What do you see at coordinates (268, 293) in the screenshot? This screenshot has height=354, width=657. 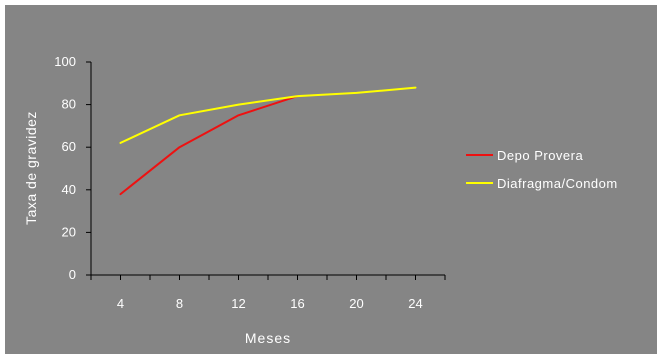 I see `x-ticks: 4 8 12 16 20 24` at bounding box center [268, 293].